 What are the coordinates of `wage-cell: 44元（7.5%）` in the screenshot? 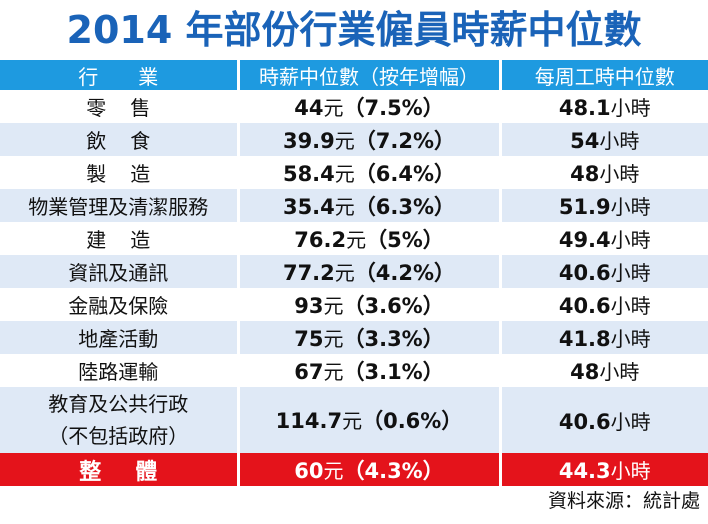 It's located at (370, 106).